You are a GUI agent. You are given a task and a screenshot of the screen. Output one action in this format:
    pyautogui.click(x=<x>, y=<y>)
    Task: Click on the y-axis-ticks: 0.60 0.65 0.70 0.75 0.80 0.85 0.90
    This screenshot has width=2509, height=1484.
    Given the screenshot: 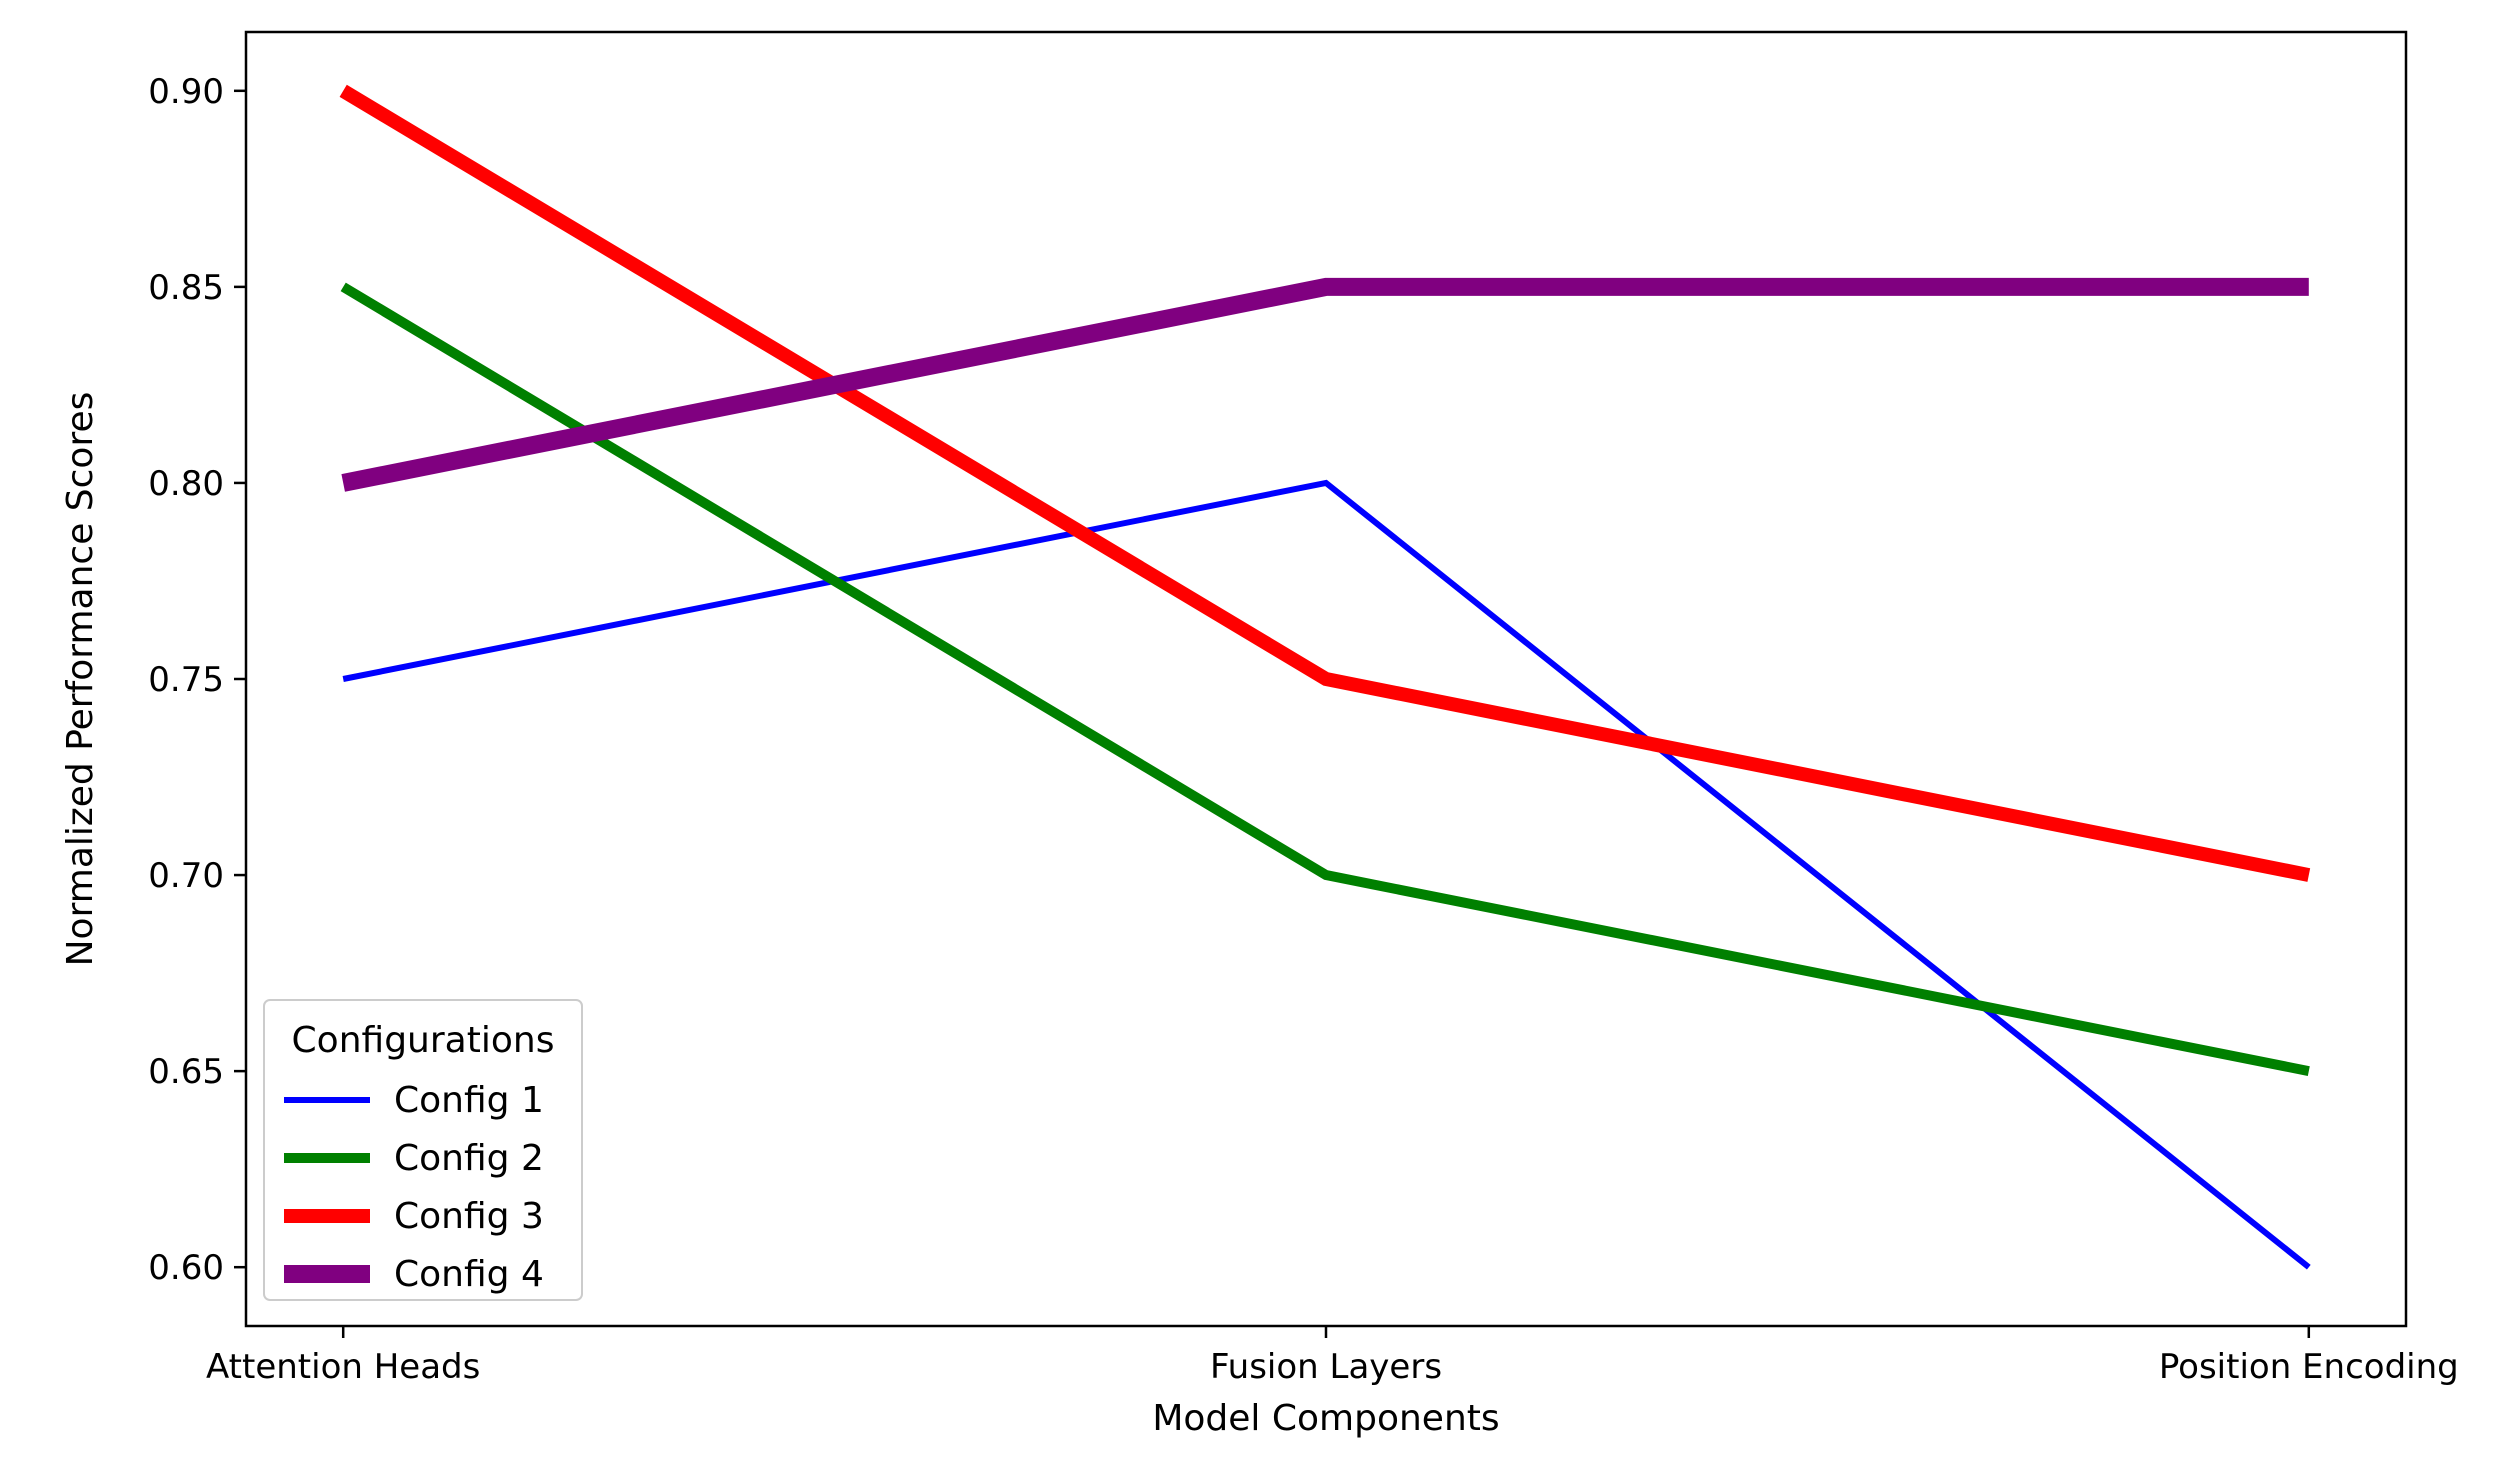 What is the action you would take?
    pyautogui.click(x=197, y=680)
    